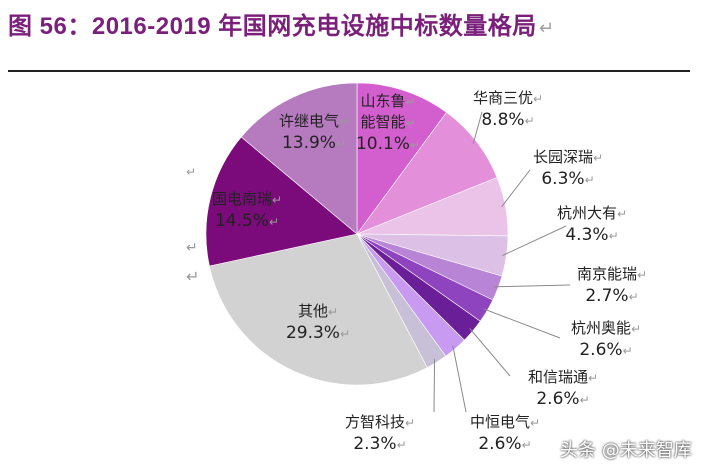  What do you see at coordinates (281, 26) in the screenshot?
I see `chart-title: 图 56：2016-2019 年国网充电设施中标数量格局 ↵` at bounding box center [281, 26].